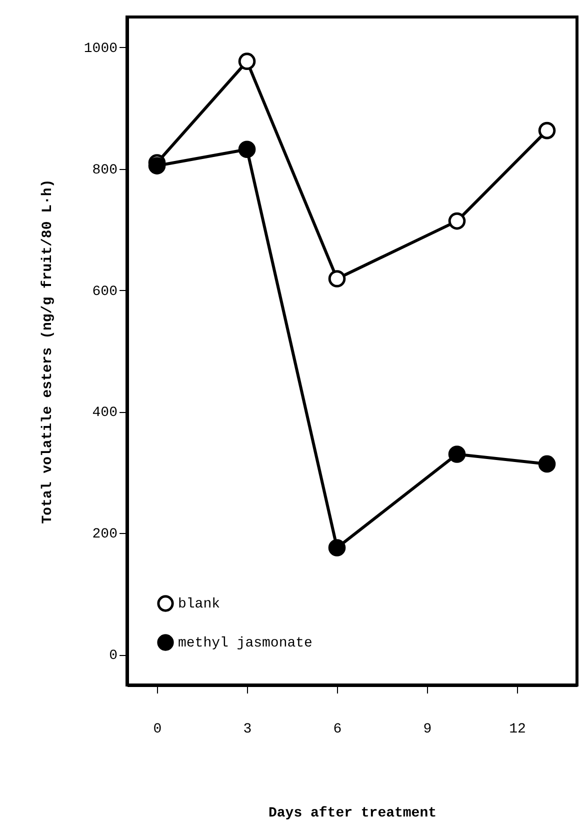 Image resolution: width=580 pixels, height=820 pixels. I want to click on x-tick-label: 0, so click(157, 730).